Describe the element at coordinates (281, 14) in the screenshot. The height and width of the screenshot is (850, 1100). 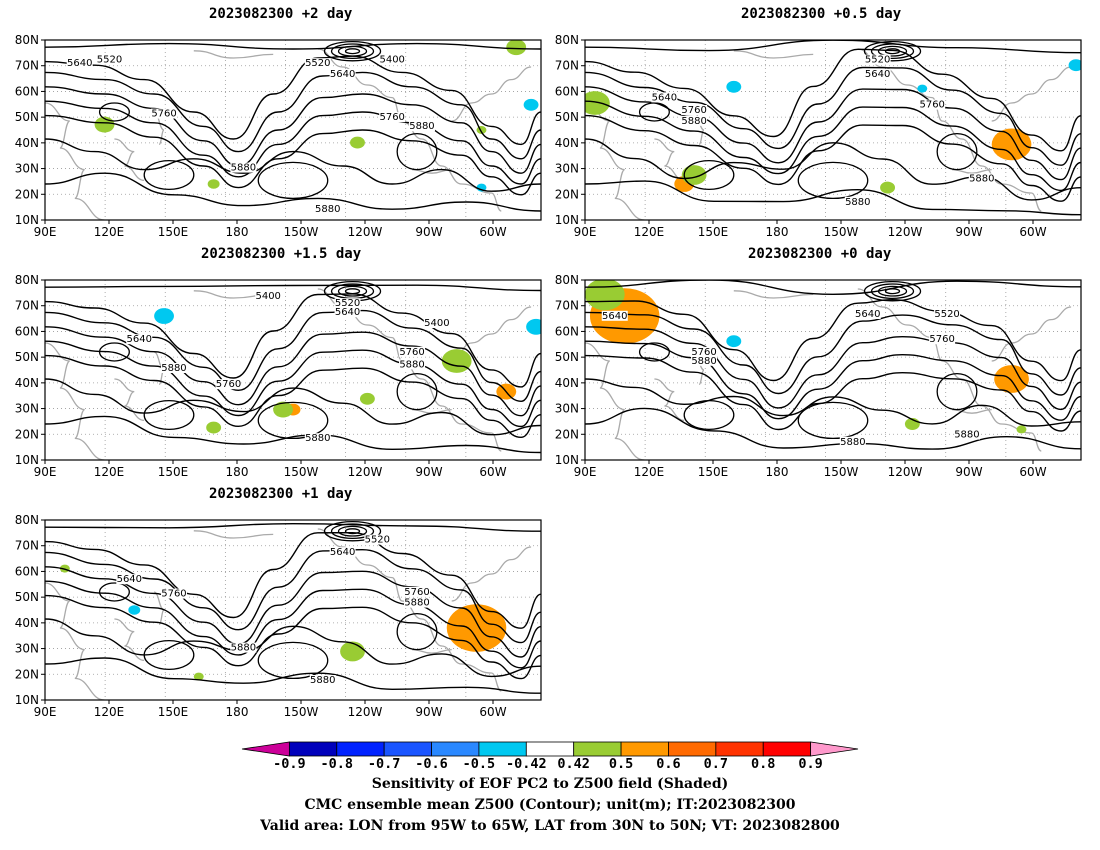
I see `panel-title-p1: 2023082300 +2 day` at that location.